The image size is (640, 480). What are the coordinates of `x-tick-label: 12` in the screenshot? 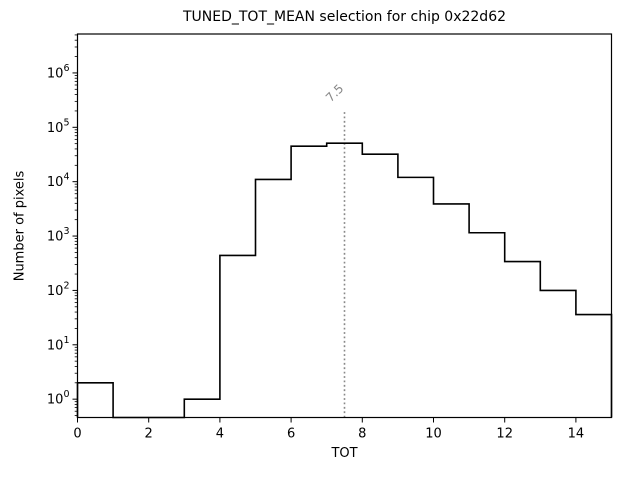 It's located at (504, 434).